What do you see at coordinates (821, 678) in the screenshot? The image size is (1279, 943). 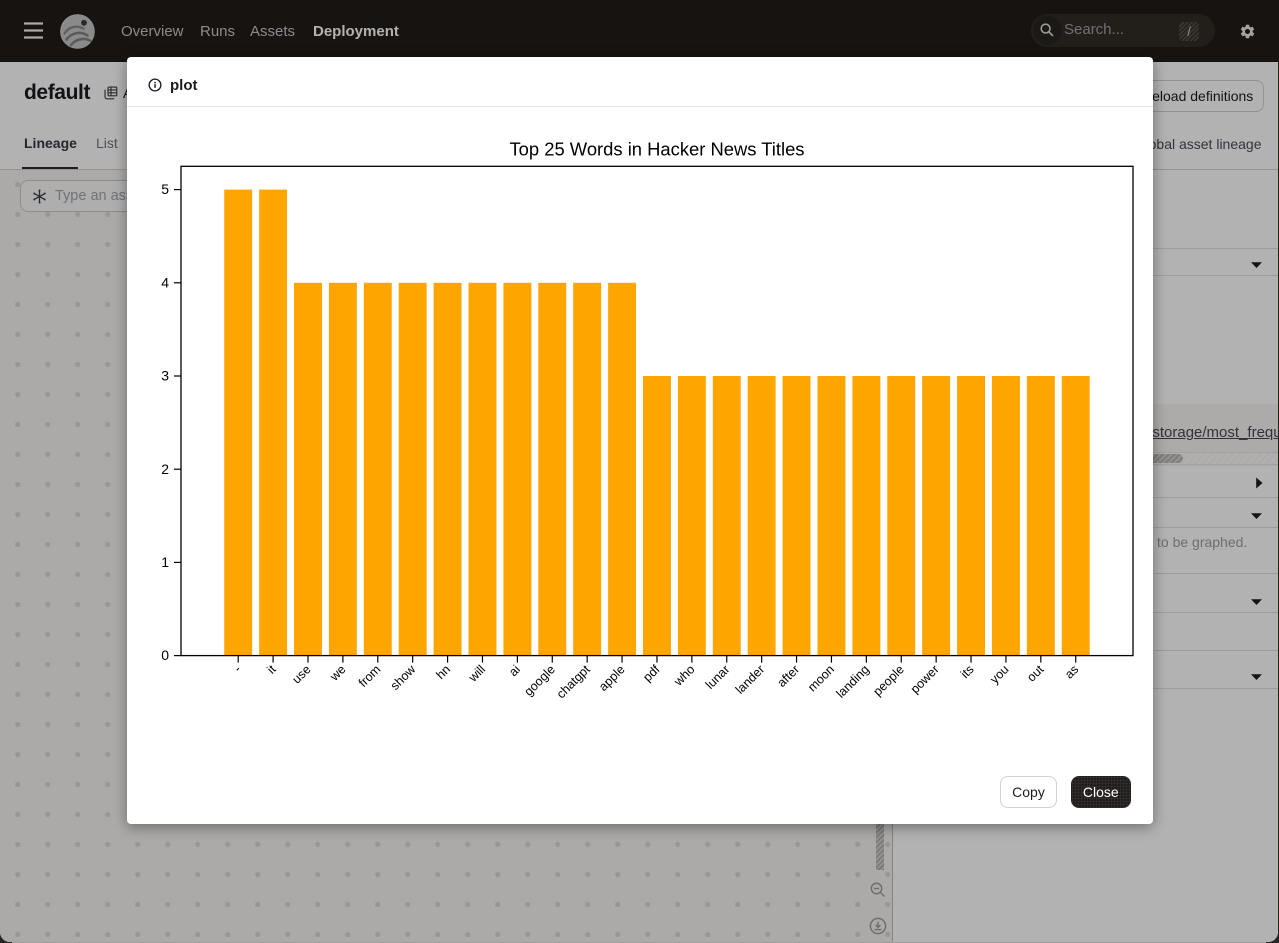 I see `svg-text: moon` at bounding box center [821, 678].